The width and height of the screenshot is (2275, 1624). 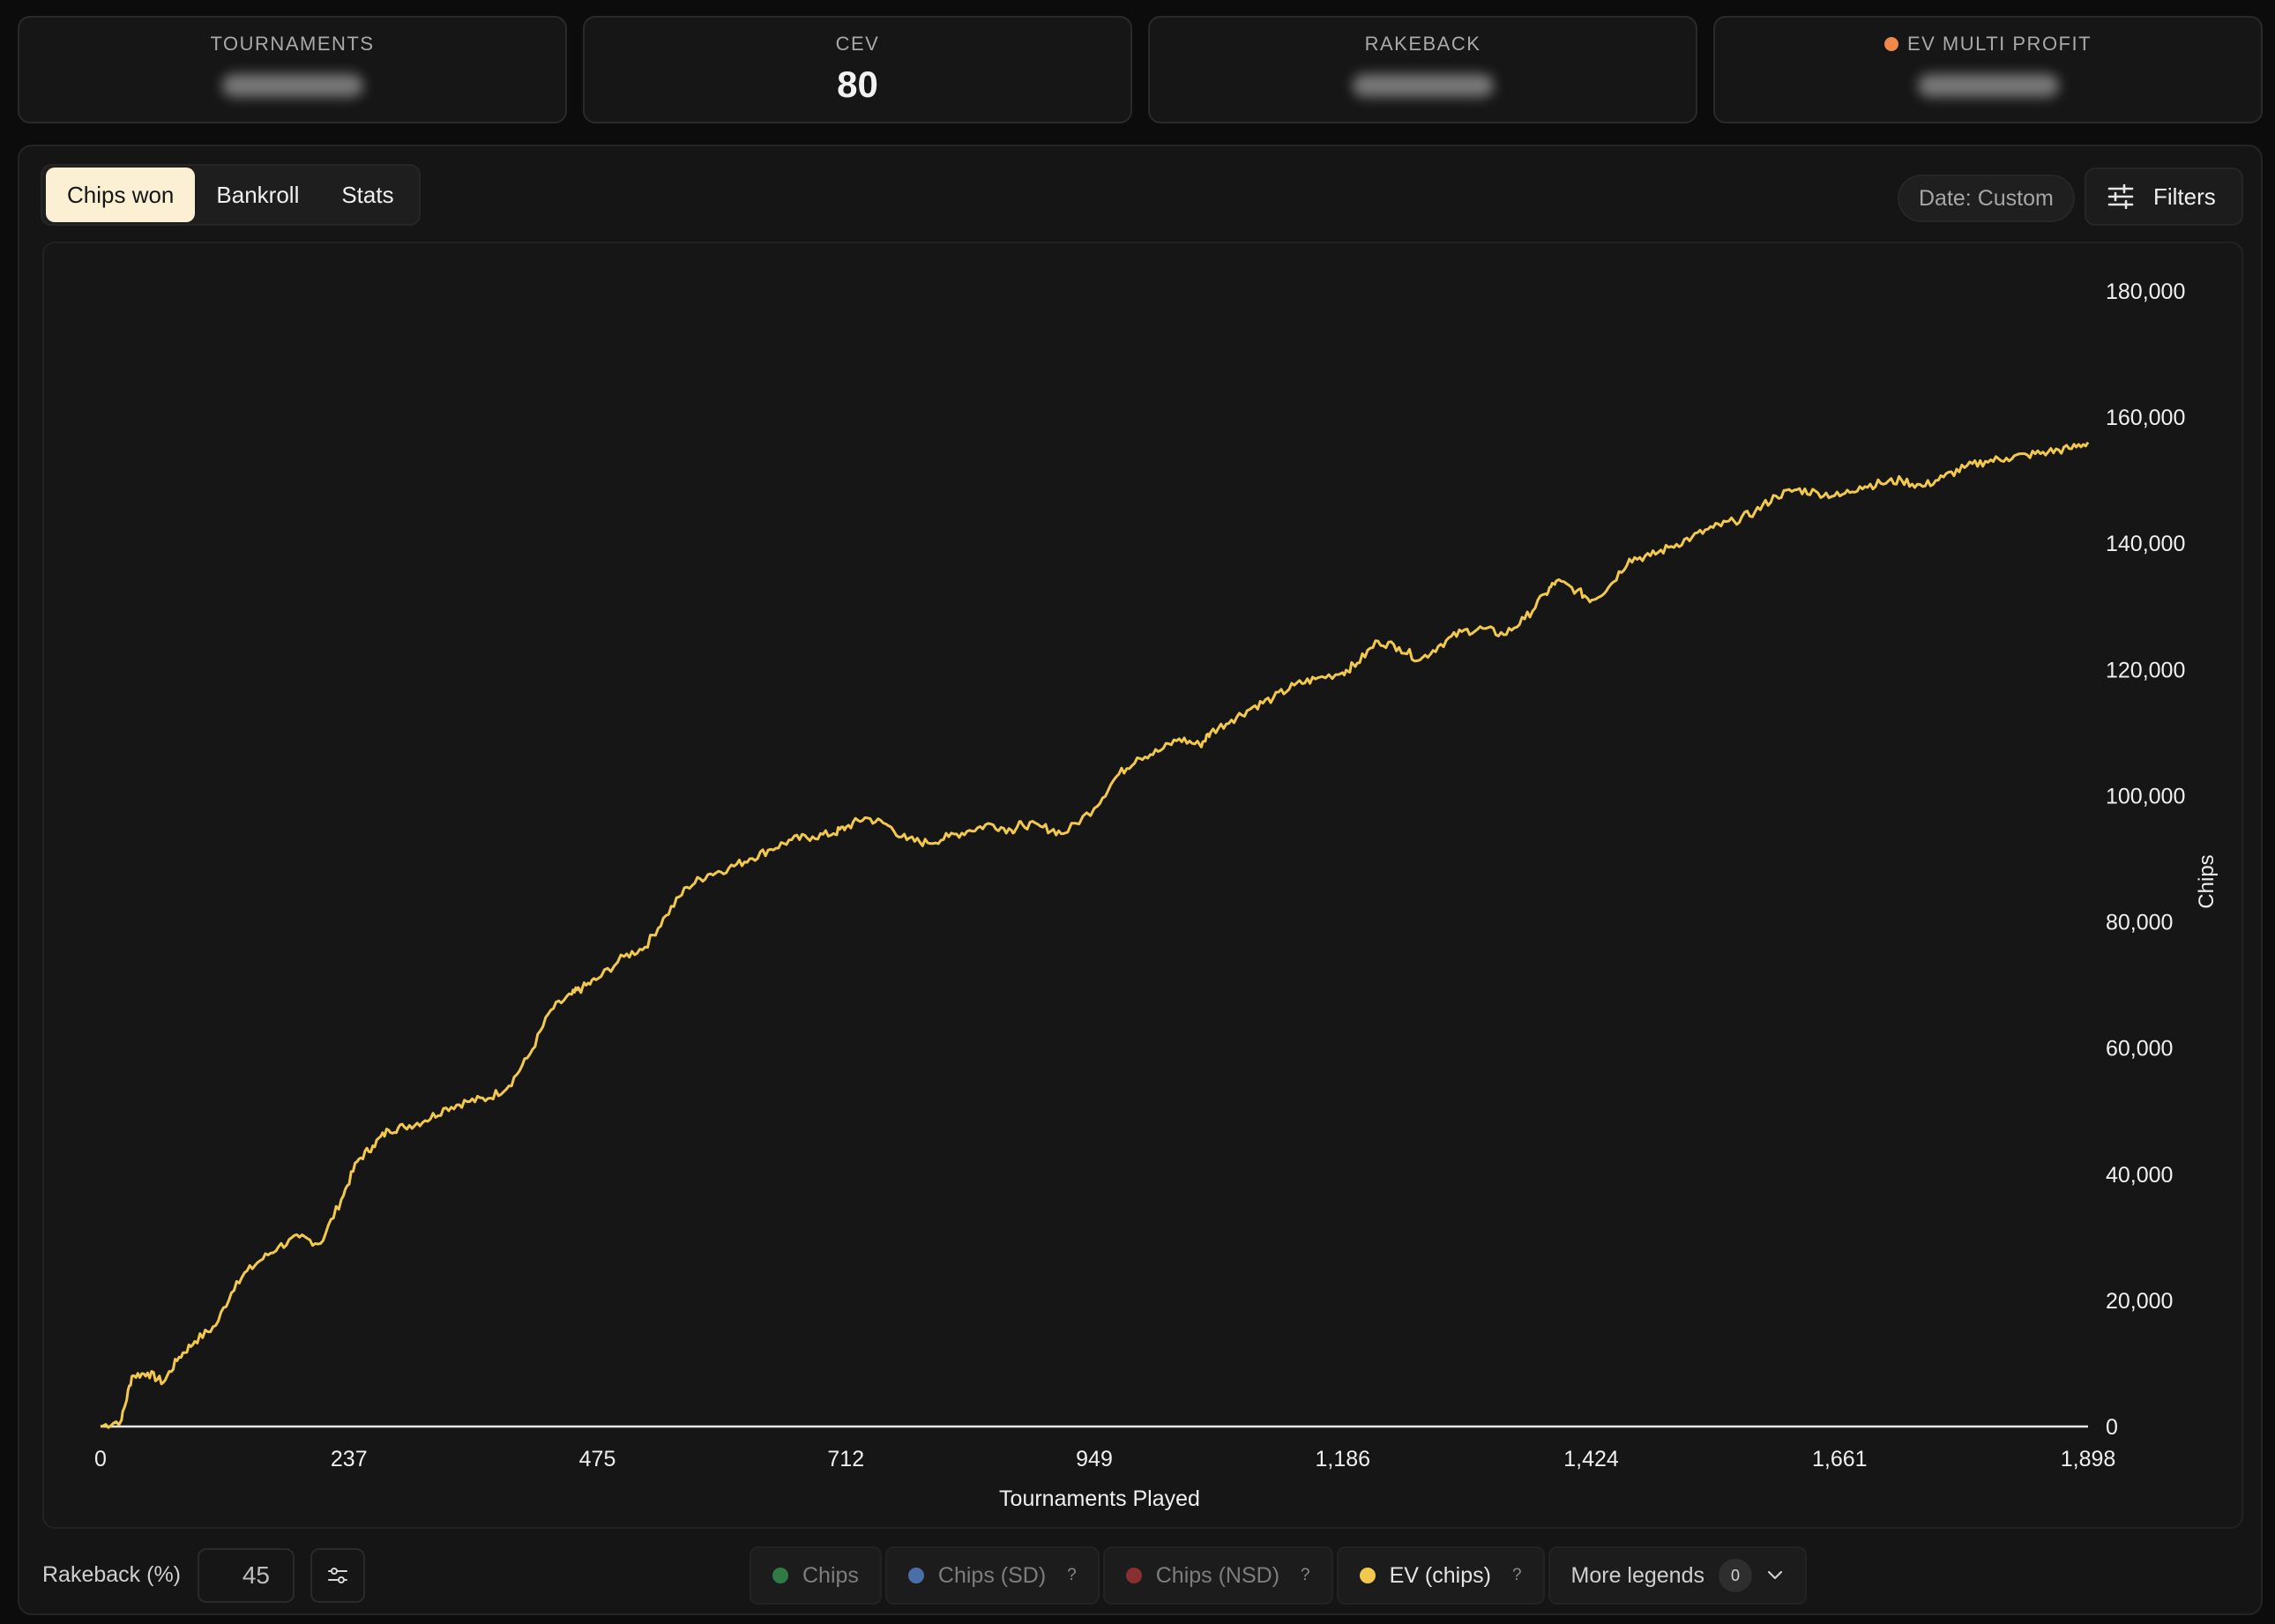 I want to click on stat-label: EV MULTI PROFIT, so click(x=1999, y=44).